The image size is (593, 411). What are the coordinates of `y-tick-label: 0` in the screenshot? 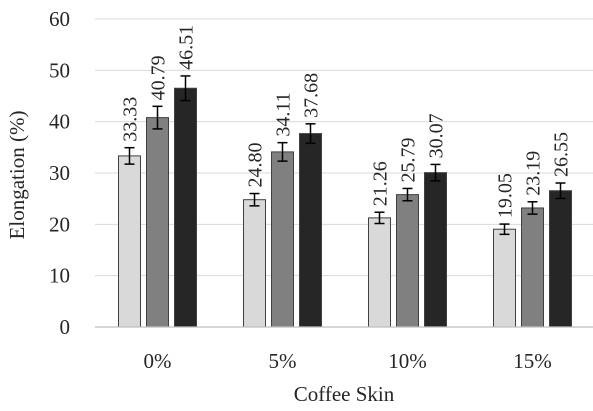 It's located at (65, 327).